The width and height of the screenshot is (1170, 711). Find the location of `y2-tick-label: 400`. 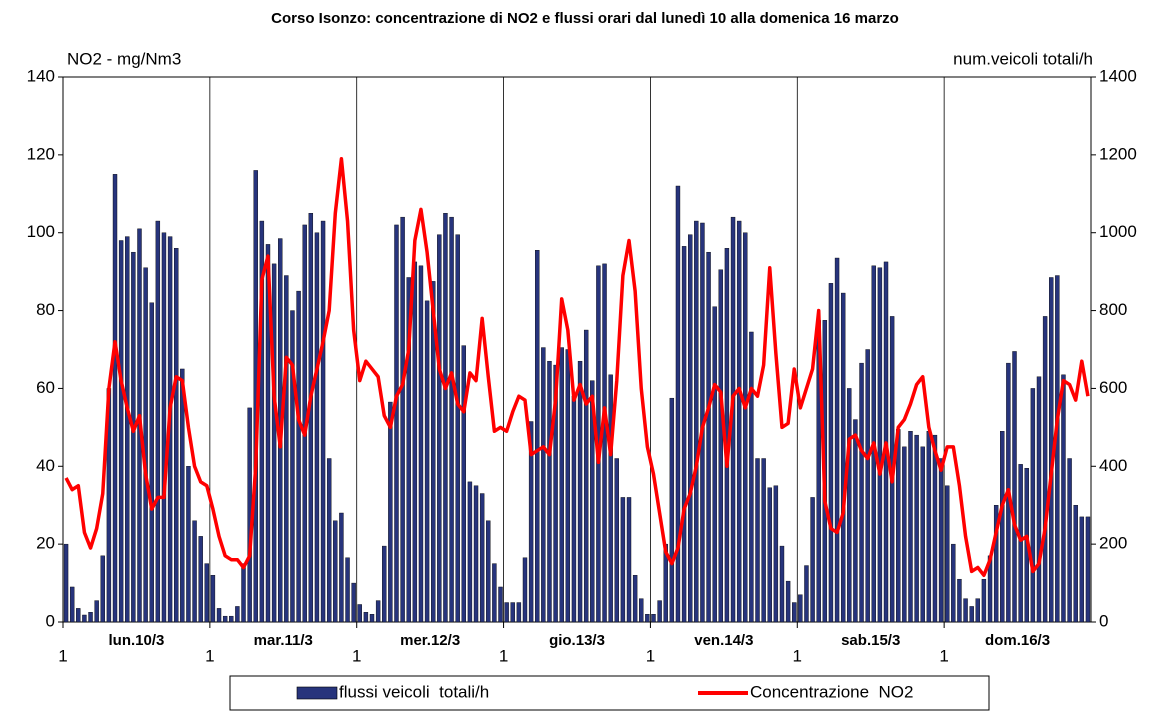

y2-tick-label: 400 is located at coordinates (1113, 465).